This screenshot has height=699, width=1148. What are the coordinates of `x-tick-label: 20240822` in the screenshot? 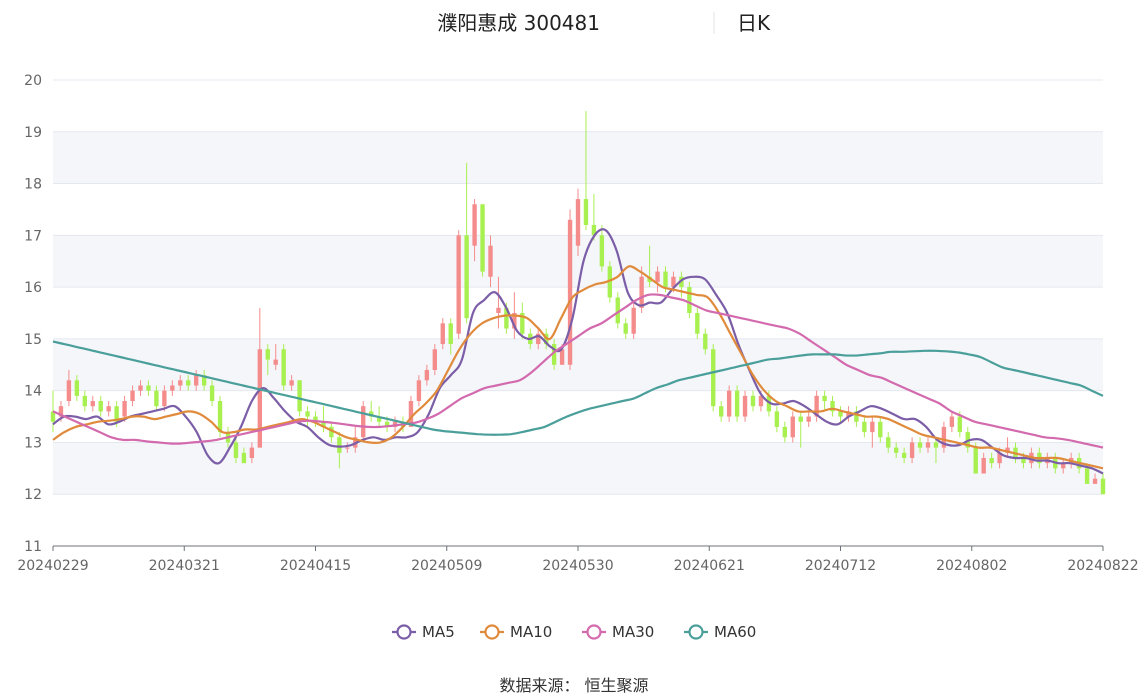 It's located at (1102, 566).